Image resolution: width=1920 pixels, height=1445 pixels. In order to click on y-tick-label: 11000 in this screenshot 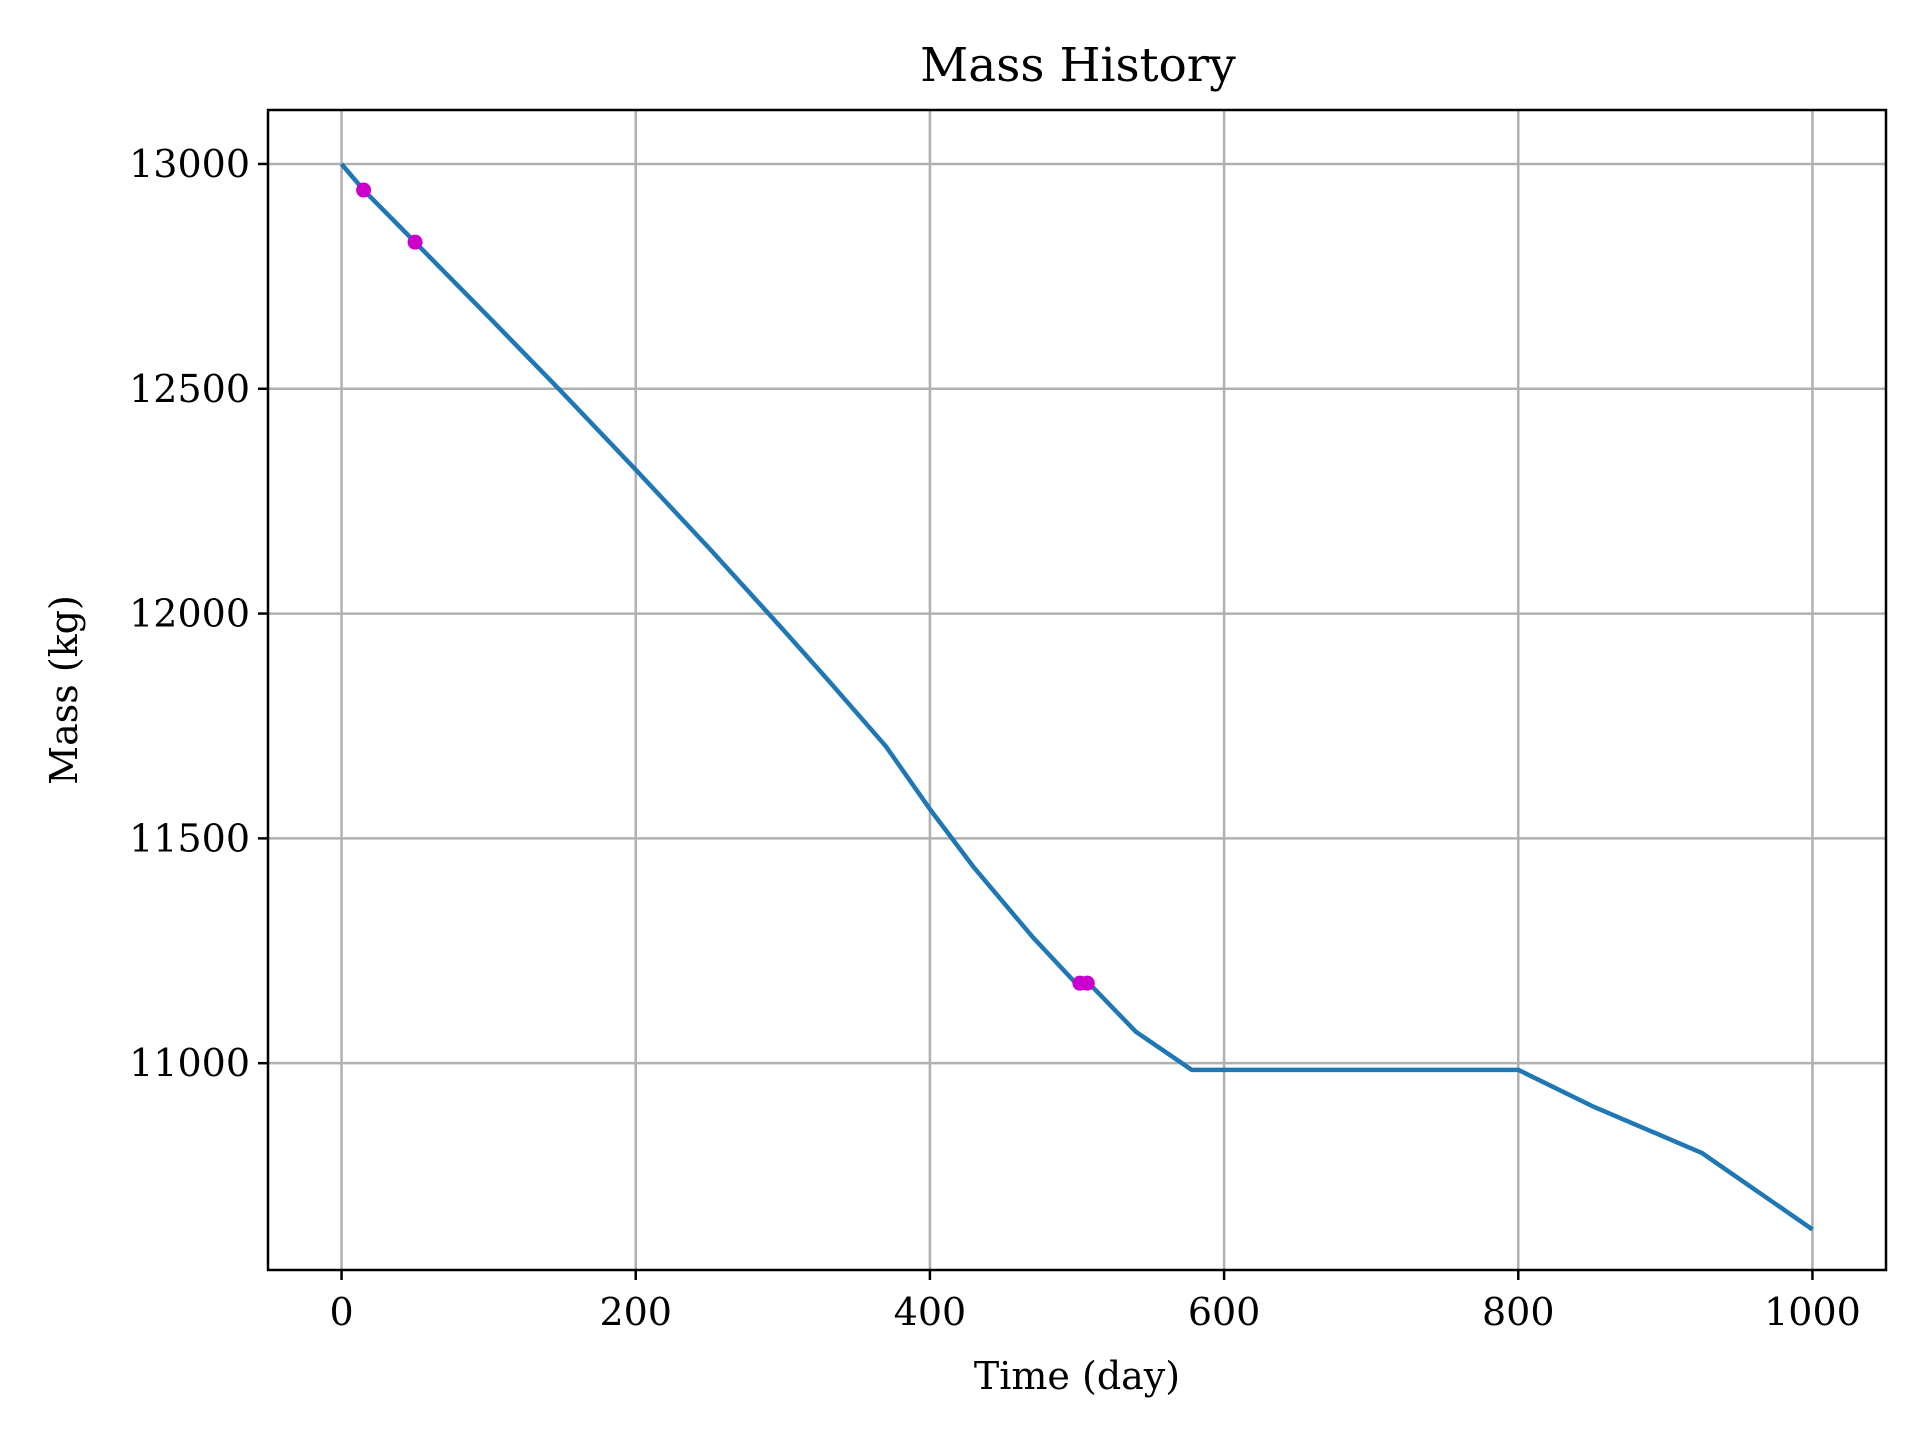, I will do `click(189, 1063)`.